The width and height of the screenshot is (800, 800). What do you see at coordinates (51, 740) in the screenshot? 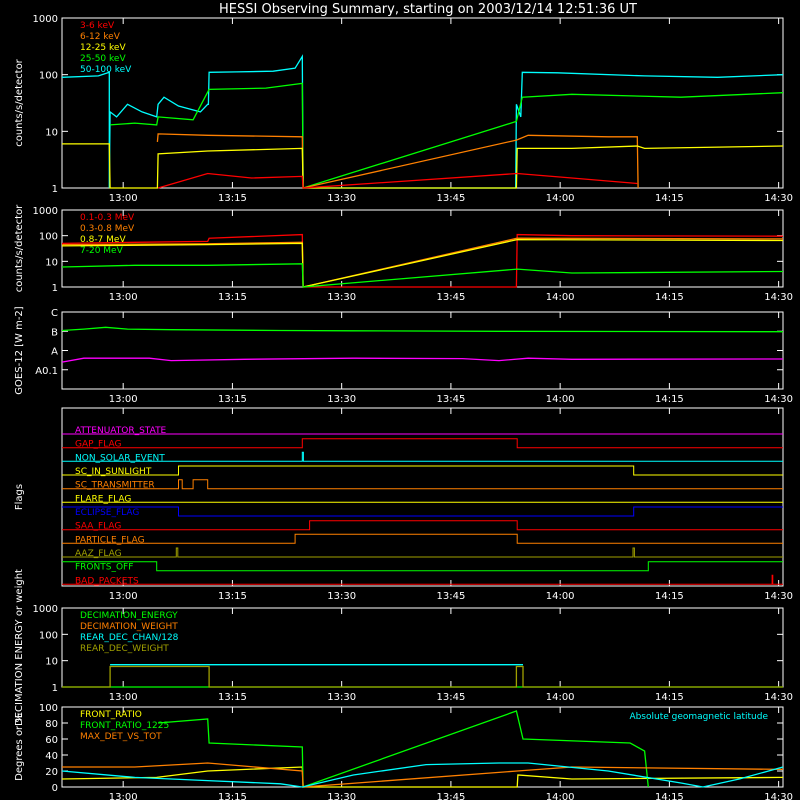
I see `y-tick-label: 60` at bounding box center [51, 740].